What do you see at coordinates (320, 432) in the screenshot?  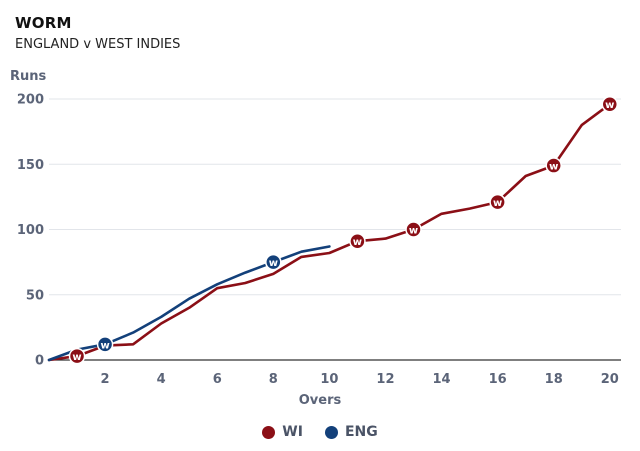 I see `legend: WI ENG` at bounding box center [320, 432].